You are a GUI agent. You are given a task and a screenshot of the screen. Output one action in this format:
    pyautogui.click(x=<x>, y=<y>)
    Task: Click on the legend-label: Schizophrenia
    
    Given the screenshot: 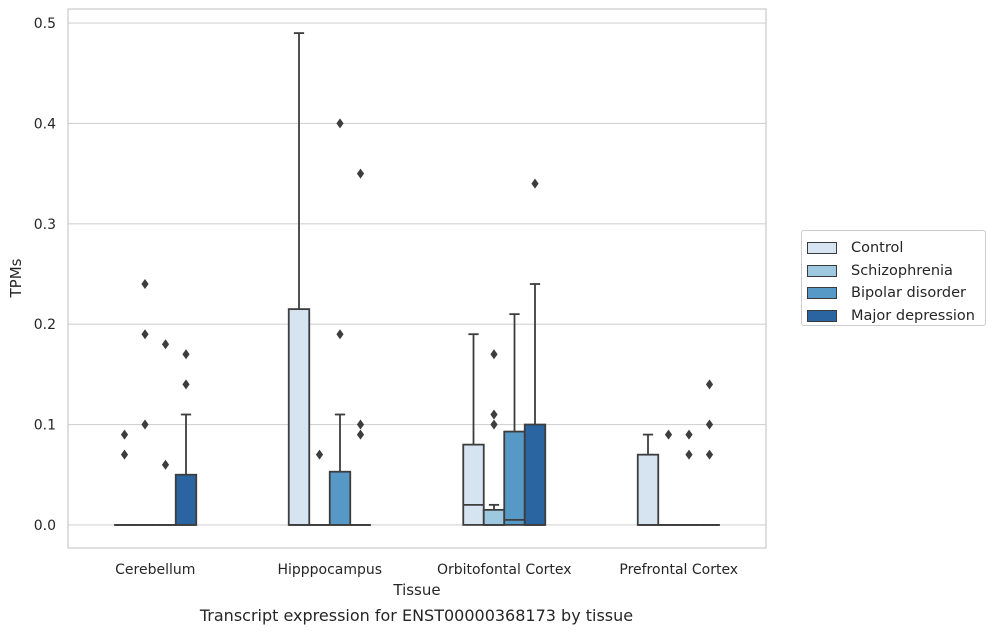 What is the action you would take?
    pyautogui.click(x=902, y=270)
    